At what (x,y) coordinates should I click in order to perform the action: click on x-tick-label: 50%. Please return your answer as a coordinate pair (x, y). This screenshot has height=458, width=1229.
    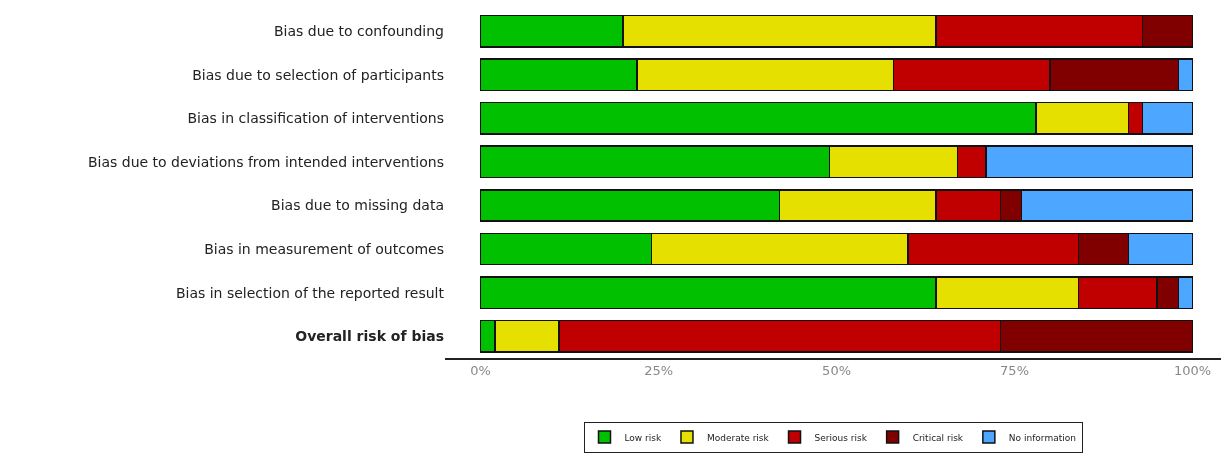
    Looking at the image, I should click on (837, 371).